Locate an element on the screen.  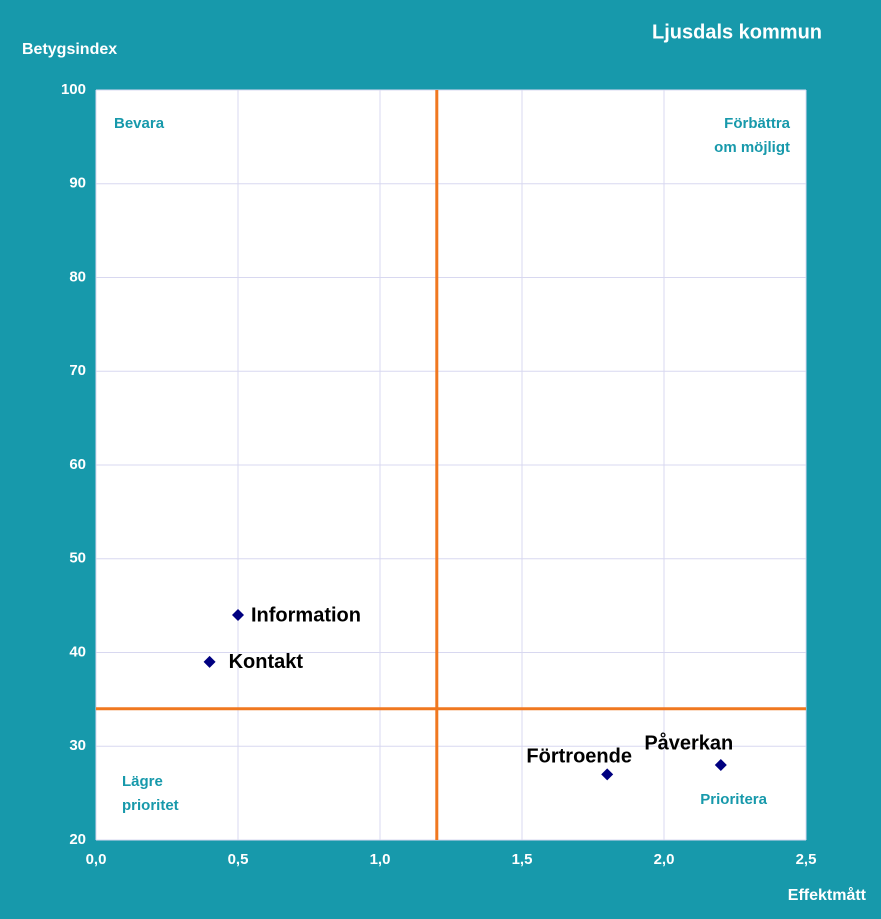
x-tick-label: 0,5 is located at coordinates (238, 859).